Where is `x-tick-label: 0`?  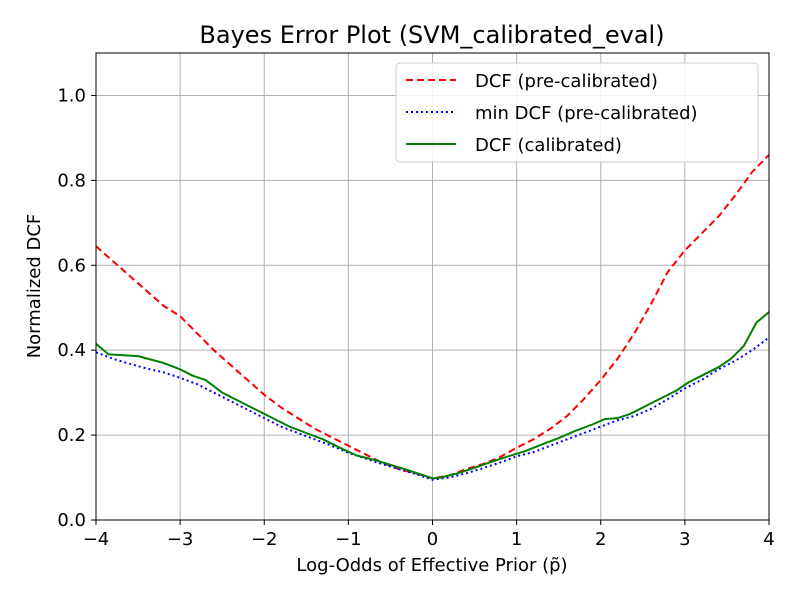
x-tick-label: 0 is located at coordinates (432, 539).